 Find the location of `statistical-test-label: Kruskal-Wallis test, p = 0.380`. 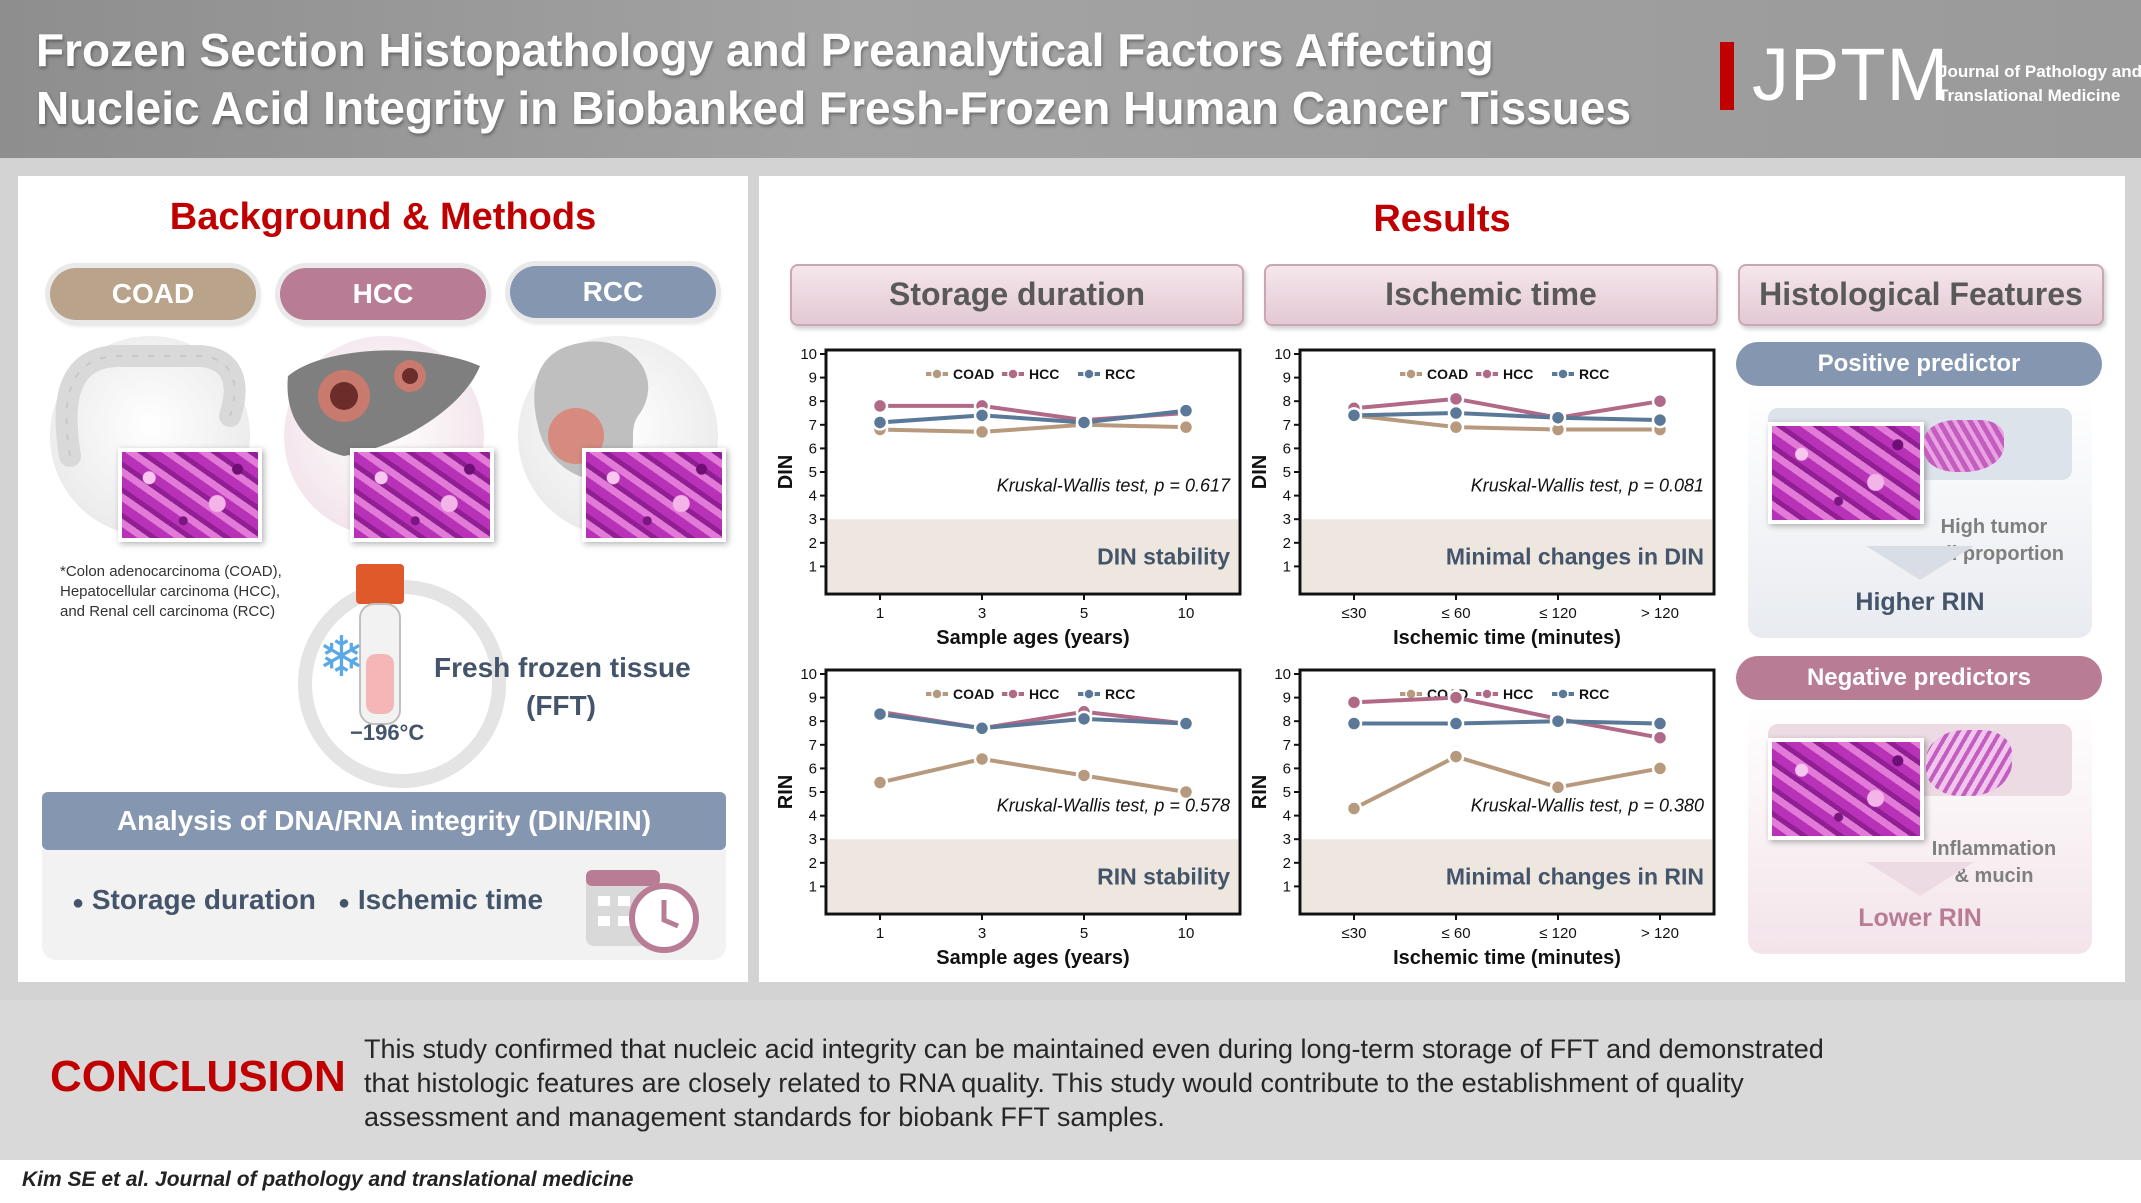

statistical-test-label: Kruskal-Wallis test, p = 0.380 is located at coordinates (1587, 806).